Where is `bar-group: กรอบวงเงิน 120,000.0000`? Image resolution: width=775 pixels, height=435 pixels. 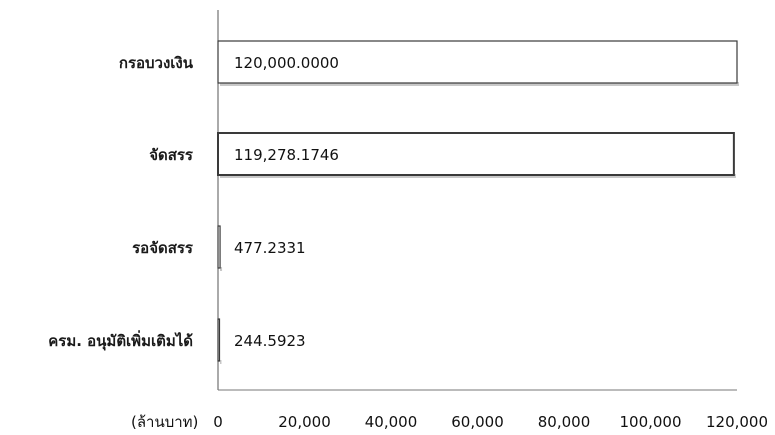
bar-group: กรอบวงเงิน 120,000.0000 is located at coordinates (429, 63).